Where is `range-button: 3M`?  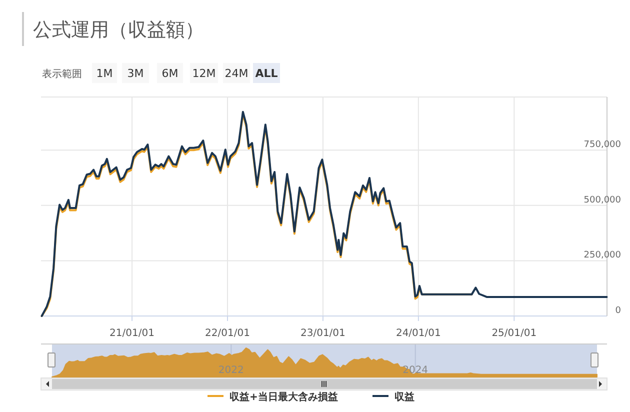 range-button: 3M is located at coordinates (135, 73).